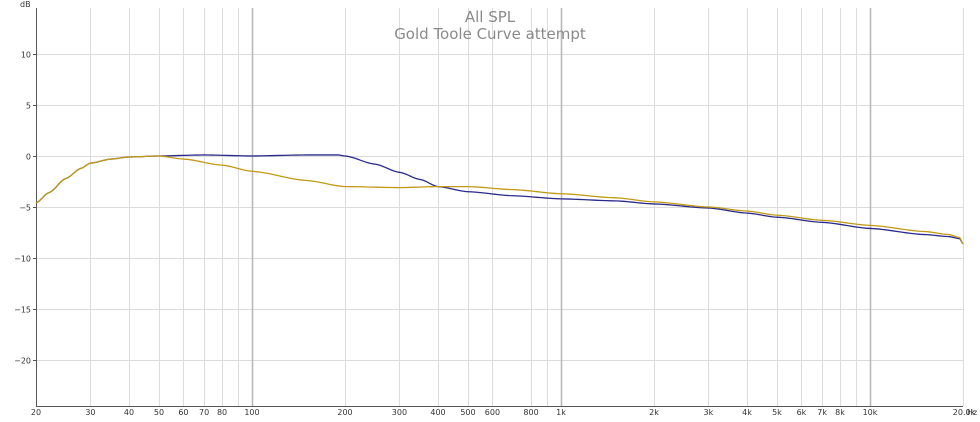 The image size is (980, 422). What do you see at coordinates (709, 412) in the screenshot?
I see `x-tick-label: 3k` at bounding box center [709, 412].